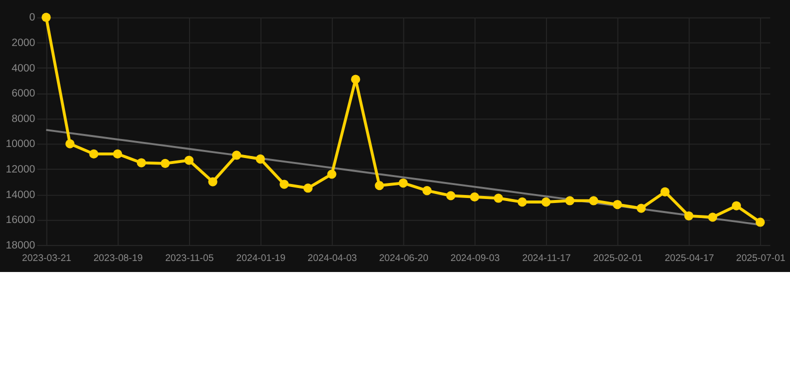 The width and height of the screenshot is (790, 384). I want to click on x-tick-label: 2023-11-05, so click(189, 258).